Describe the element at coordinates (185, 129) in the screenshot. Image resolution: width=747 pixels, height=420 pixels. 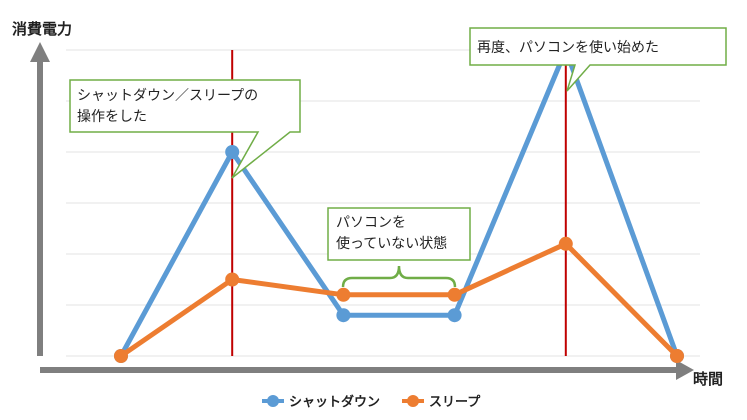
I see `callout-shutdown-sleep: シャットダウン／スリープの 操作をした` at that location.